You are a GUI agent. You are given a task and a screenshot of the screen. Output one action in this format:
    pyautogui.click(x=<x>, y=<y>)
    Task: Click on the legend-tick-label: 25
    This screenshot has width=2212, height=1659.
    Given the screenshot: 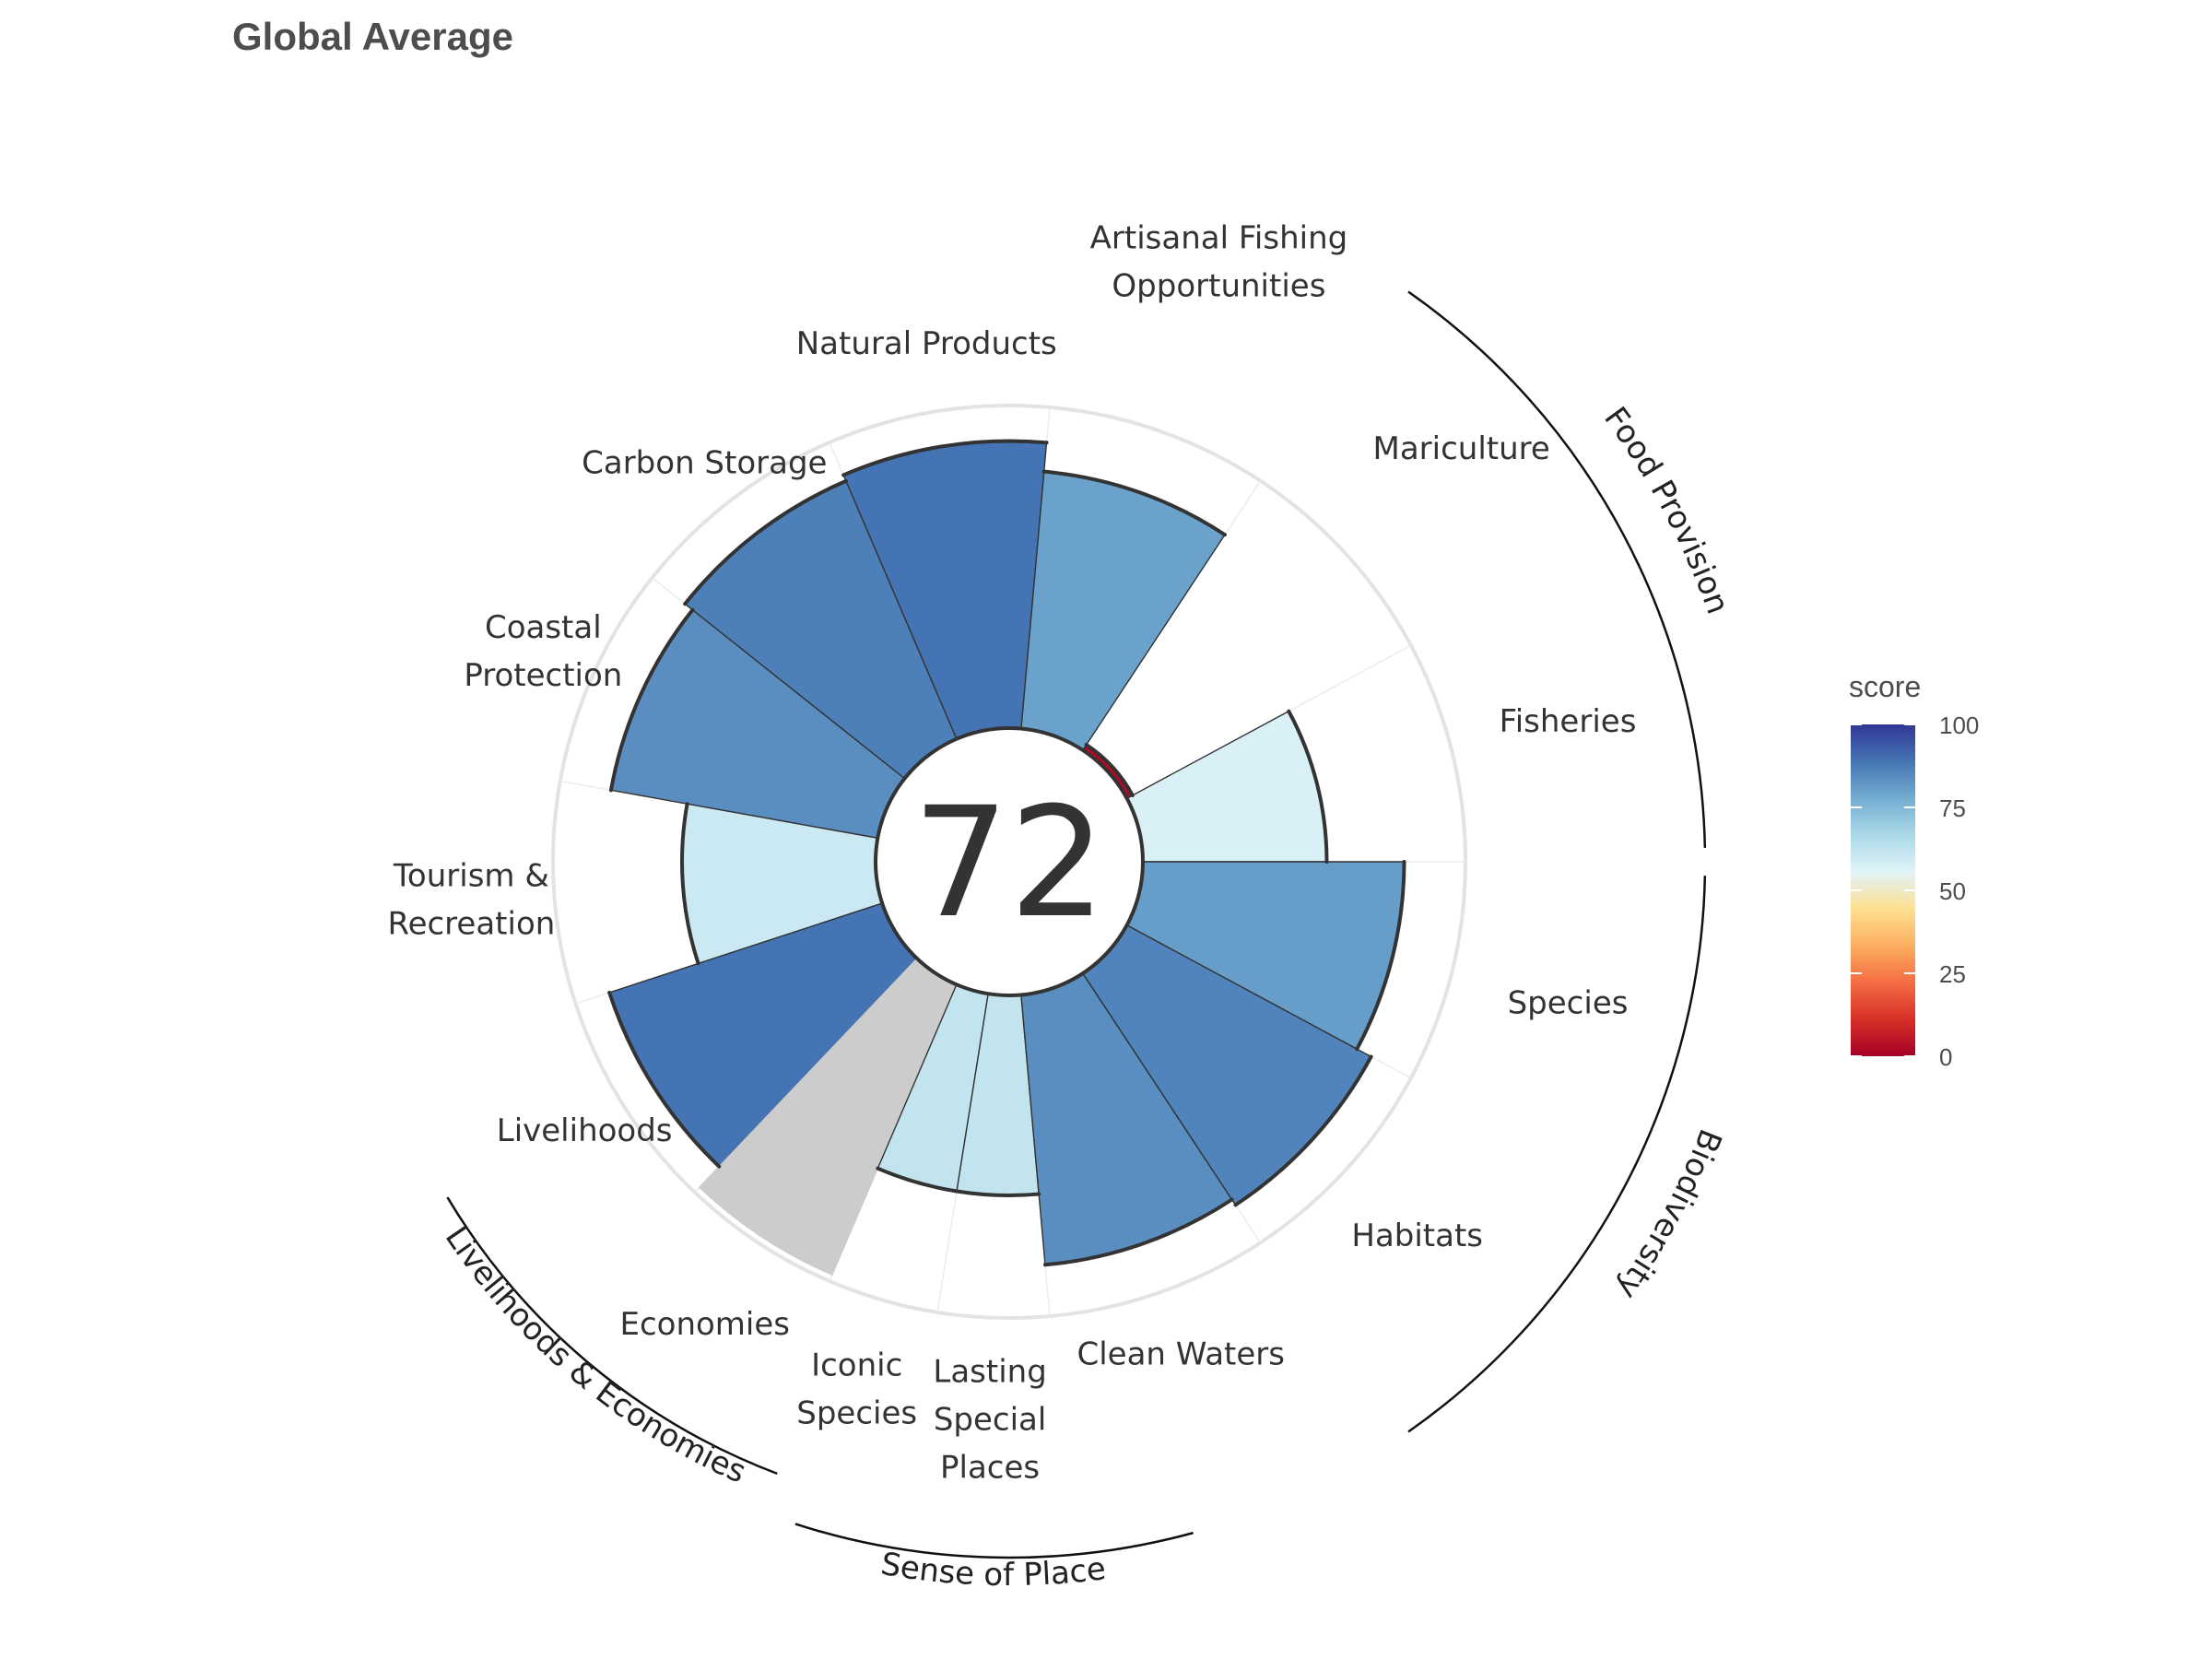 What is the action you would take?
    pyautogui.click(x=1952, y=974)
    